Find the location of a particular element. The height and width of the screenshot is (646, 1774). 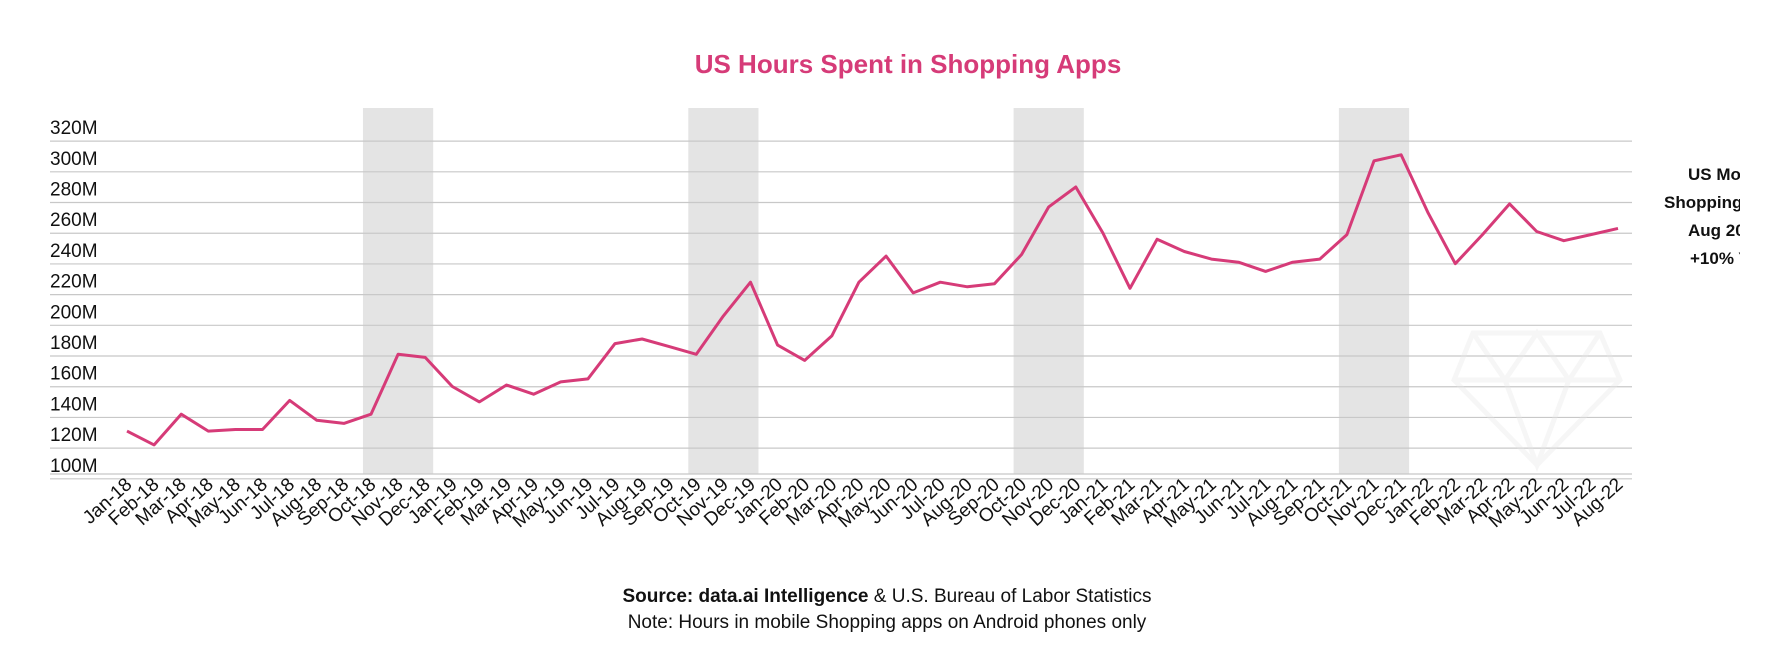

source-rest: & U.S. Bureau of Labor Statistics is located at coordinates (1010, 596).